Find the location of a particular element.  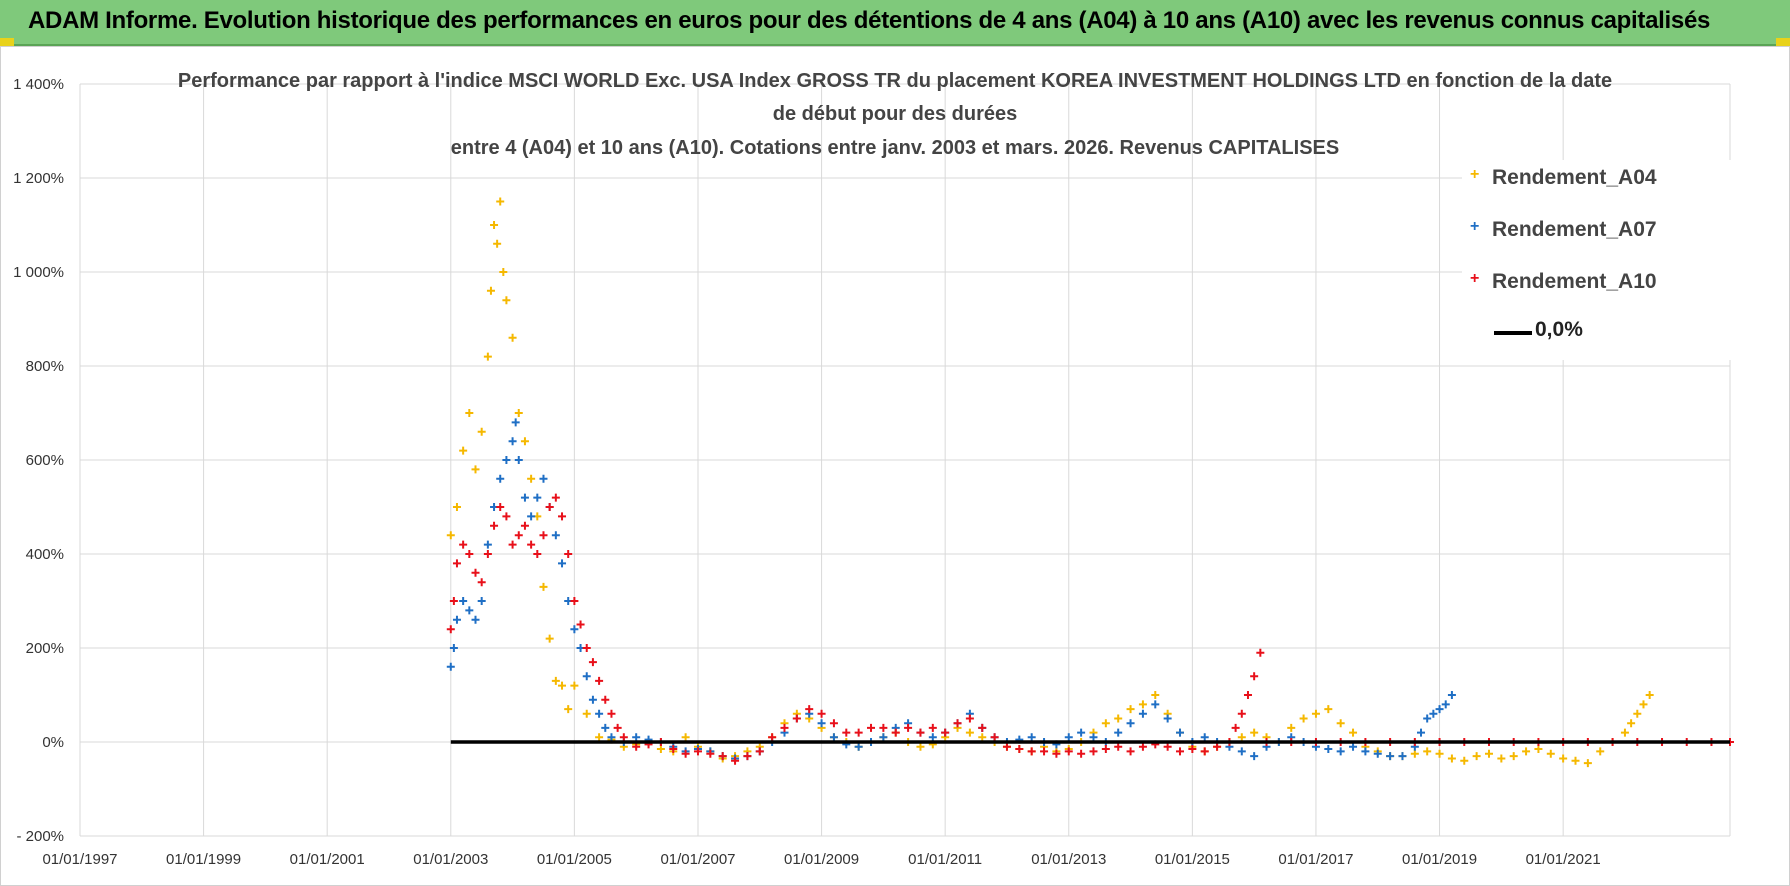

chart-title-line-2: de début pour des durées is located at coordinates (895, 114).